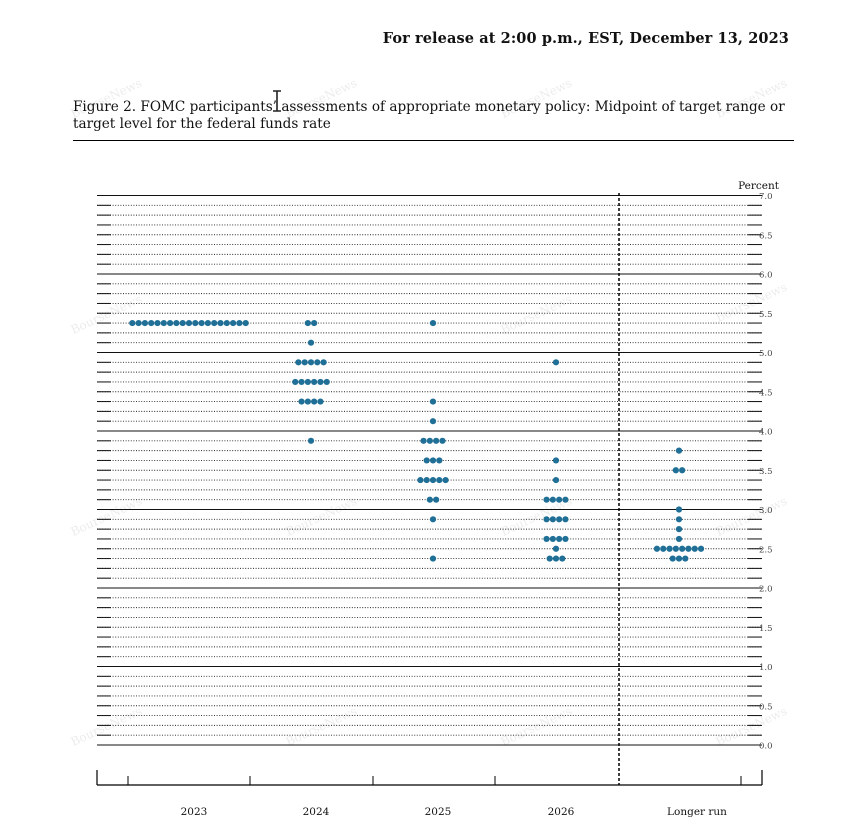 The width and height of the screenshot is (863, 833). What do you see at coordinates (766, 197) in the screenshot?
I see `y-tick-label: 7.0` at bounding box center [766, 197].